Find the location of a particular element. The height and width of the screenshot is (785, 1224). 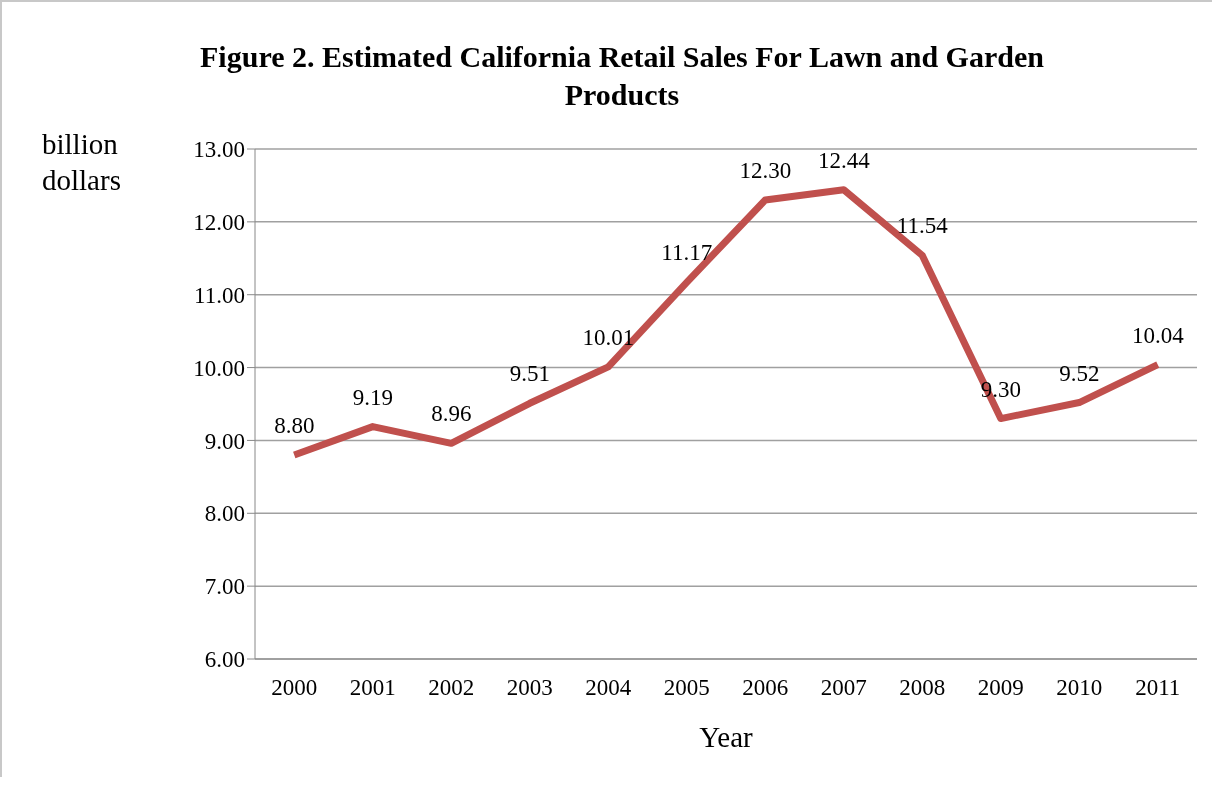

y-tick-label: 10.00 is located at coordinates (219, 368).